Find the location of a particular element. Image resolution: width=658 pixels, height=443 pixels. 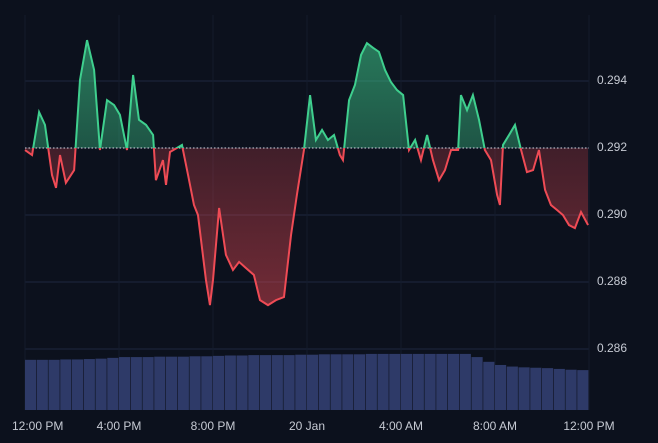

y-tick-label: 0.294 is located at coordinates (612, 80).